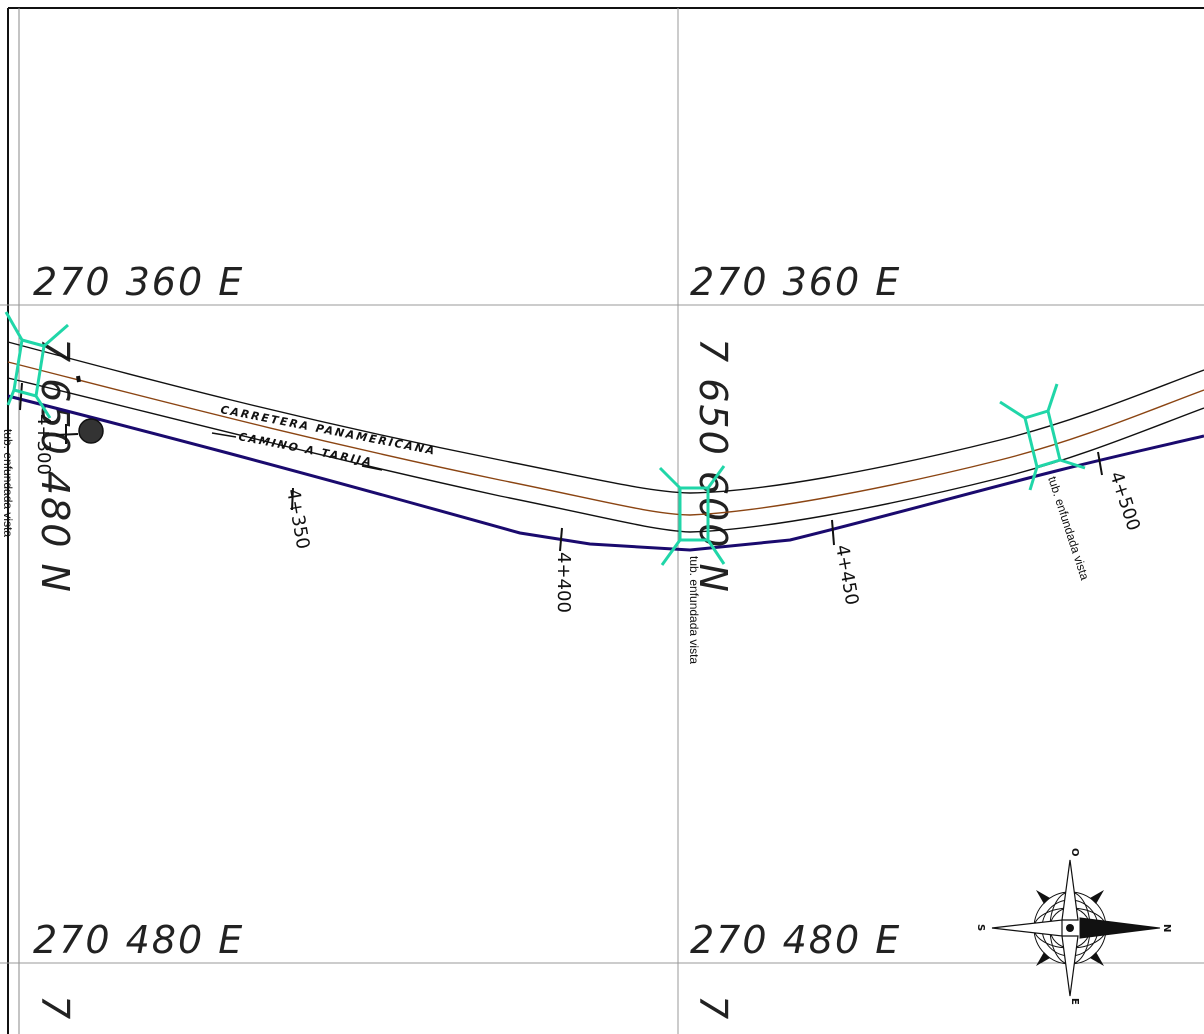 This screenshot has width=1204, height=1034. Describe the element at coordinates (713, 1008) in the screenshot. I see `grid-label-bottom-right-n: 7` at that location.